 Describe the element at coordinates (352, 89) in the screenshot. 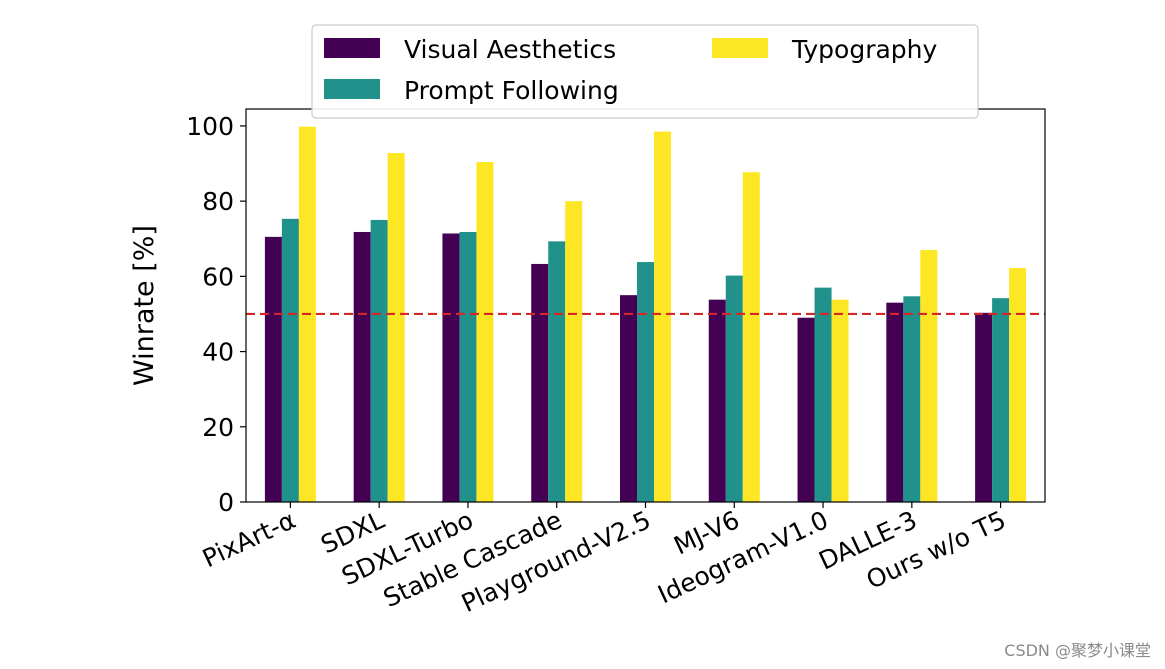

I see `legend-swatch-prompt-following` at that location.